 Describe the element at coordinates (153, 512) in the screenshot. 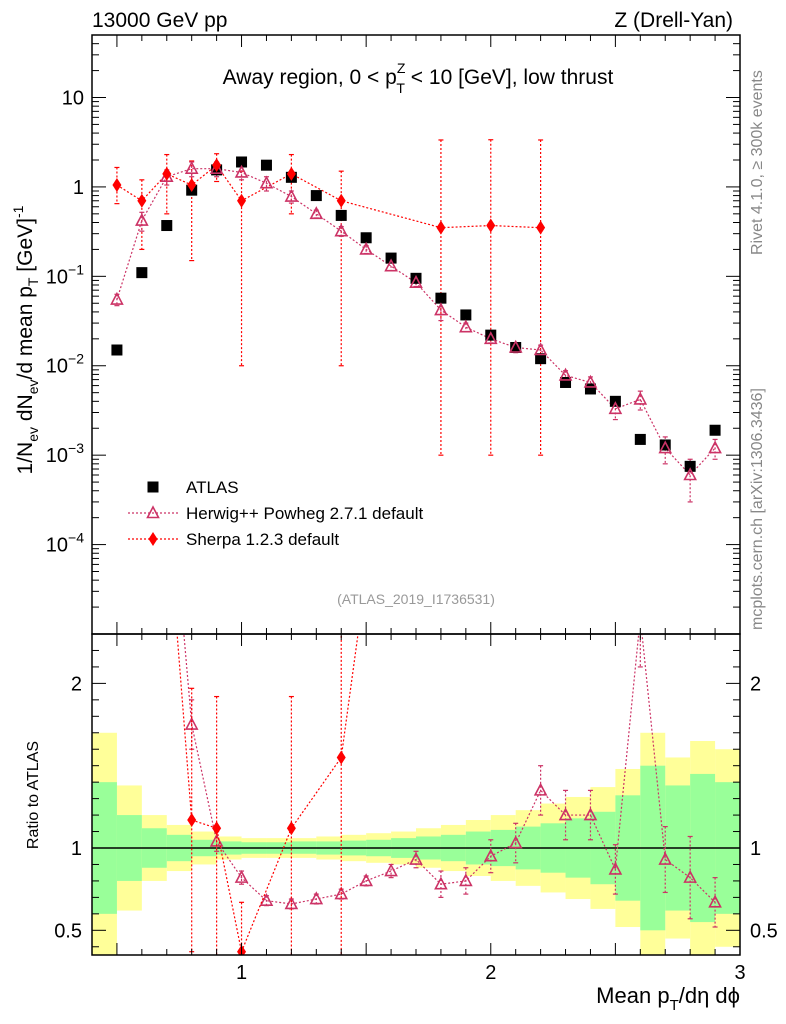

I see `legend-herwig-marker` at that location.